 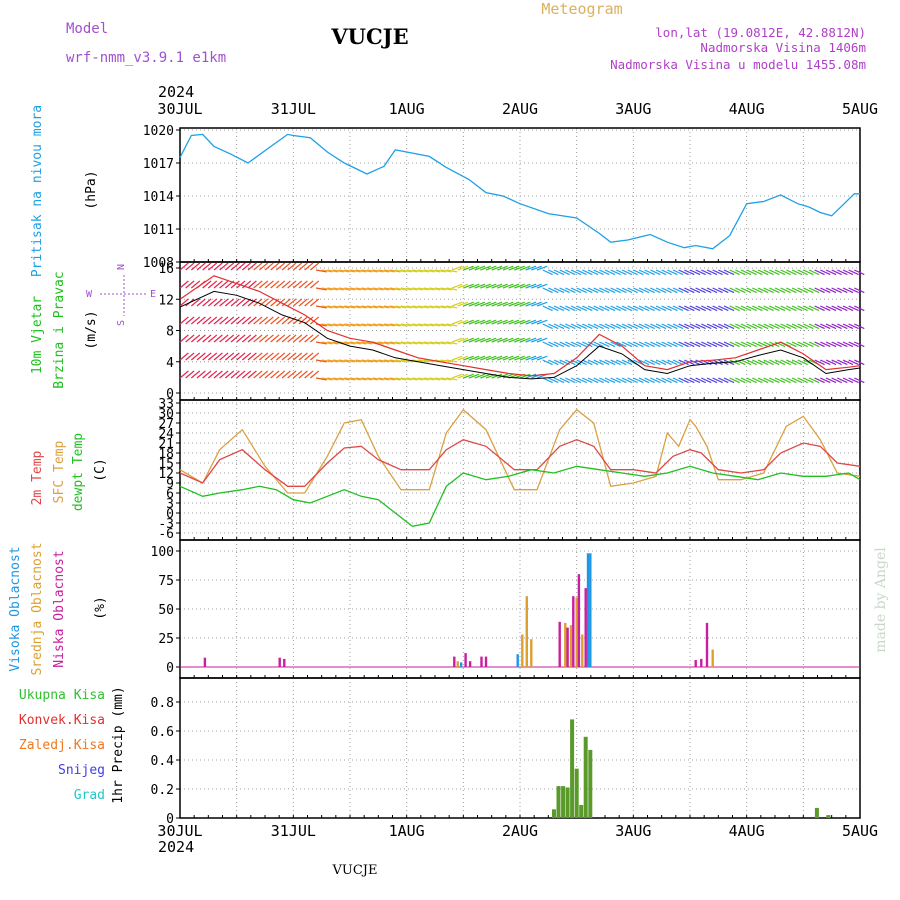 What do you see at coordinates (828, 816) in the screenshot?
I see `precip-bar` at bounding box center [828, 816].